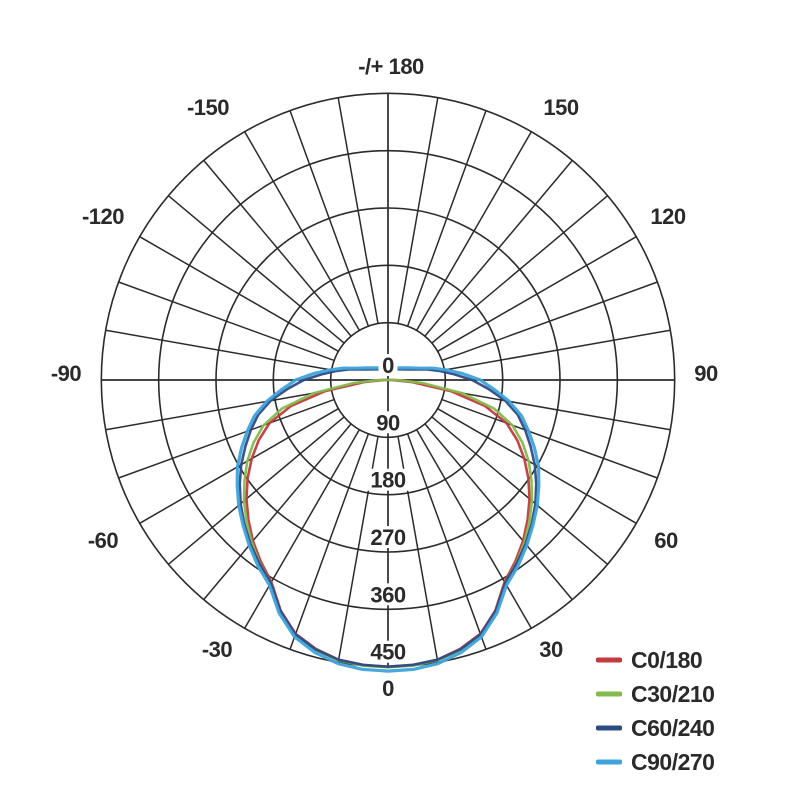  Describe the element at coordinates (673, 728) in the screenshot. I see `legend-label: C60/240` at that location.